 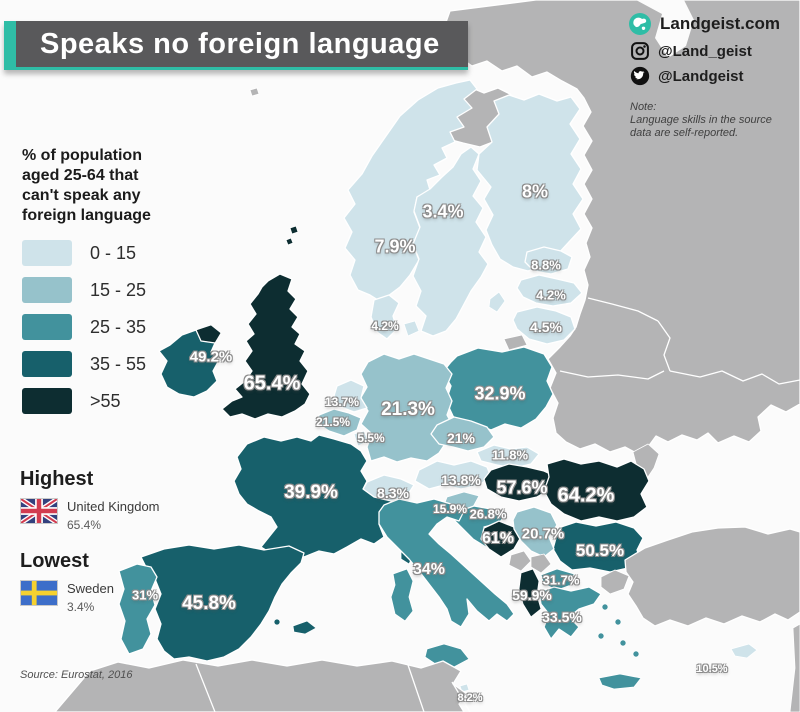 What do you see at coordinates (317, 496) in the screenshot?
I see `country-france` at bounding box center [317, 496].